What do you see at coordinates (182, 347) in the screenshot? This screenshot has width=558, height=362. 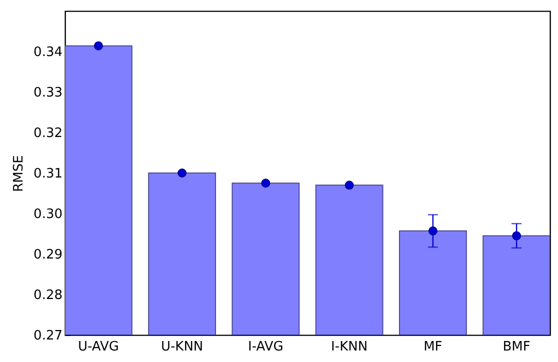 I see `x-tick-label: U-KNN` at bounding box center [182, 347].